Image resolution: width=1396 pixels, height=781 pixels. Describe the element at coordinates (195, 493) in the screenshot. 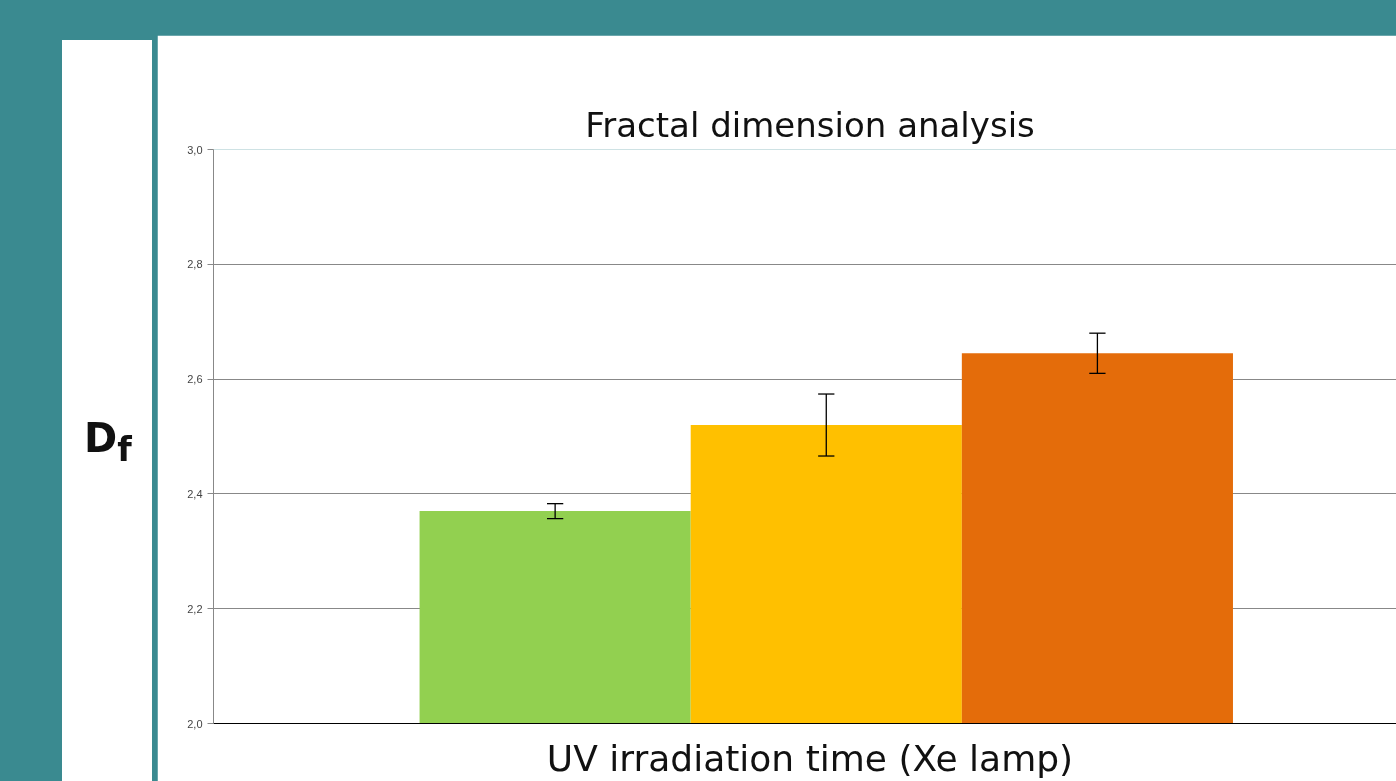

I see `y-tick-label: 2,4` at that location.